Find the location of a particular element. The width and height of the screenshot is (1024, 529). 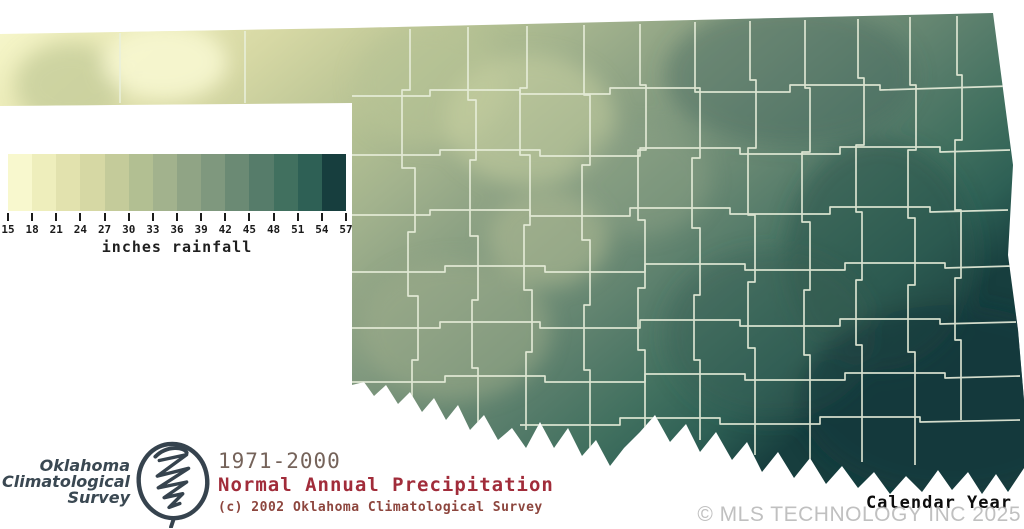

legend-tick-label: 36 is located at coordinates (177, 229).